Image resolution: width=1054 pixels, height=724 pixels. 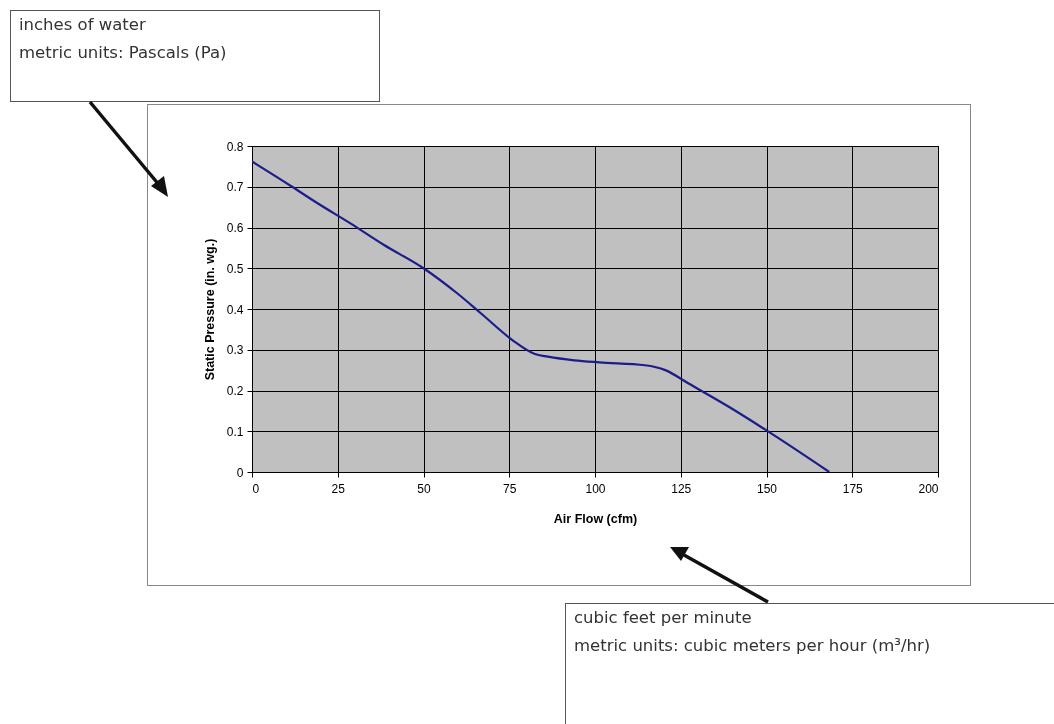 I want to click on y-tick-label: 0.5, so click(x=235, y=268).